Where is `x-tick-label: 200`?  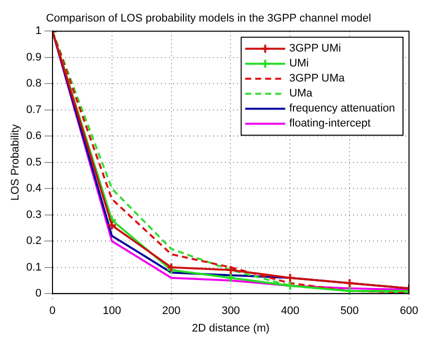
x-tick-label: 200 is located at coordinates (171, 311).